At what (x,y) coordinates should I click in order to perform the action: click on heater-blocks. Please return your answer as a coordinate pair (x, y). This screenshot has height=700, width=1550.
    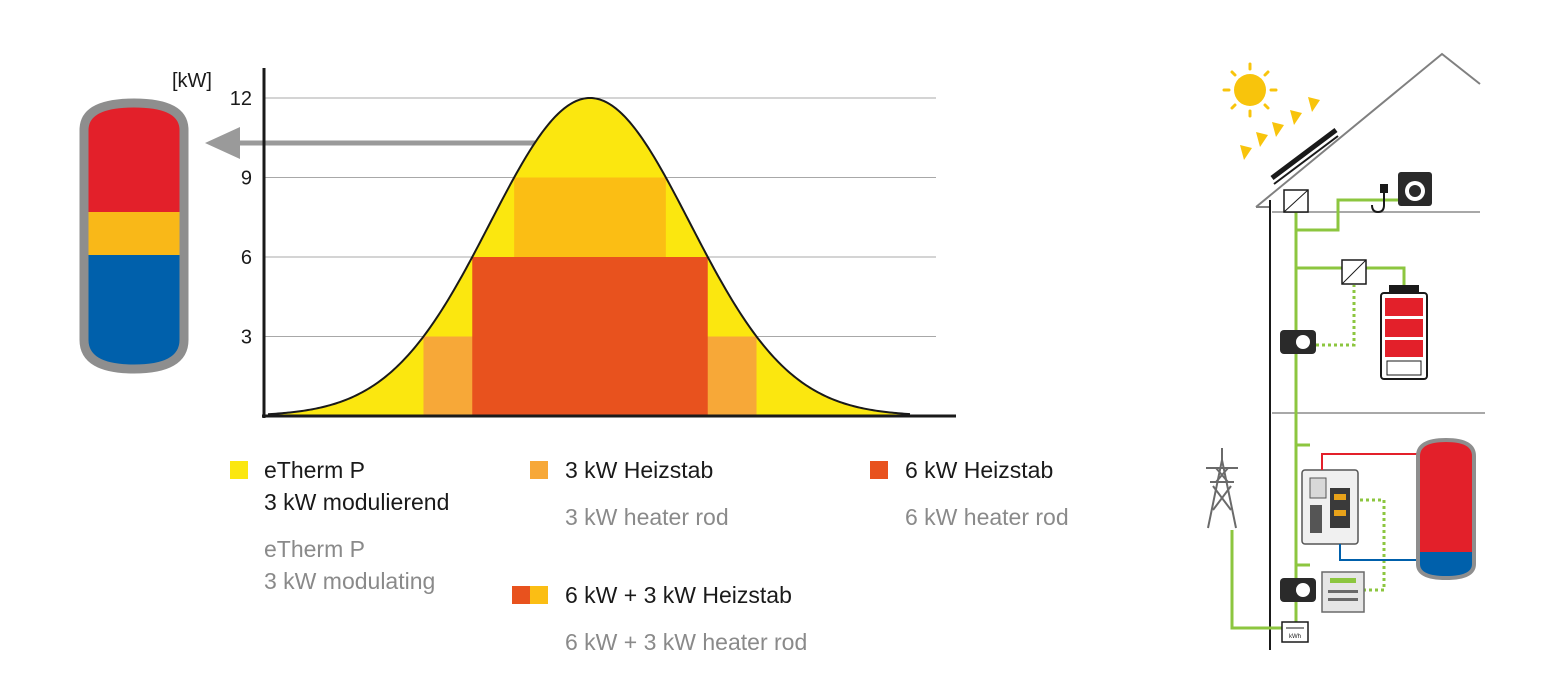
    Looking at the image, I should click on (590, 296).